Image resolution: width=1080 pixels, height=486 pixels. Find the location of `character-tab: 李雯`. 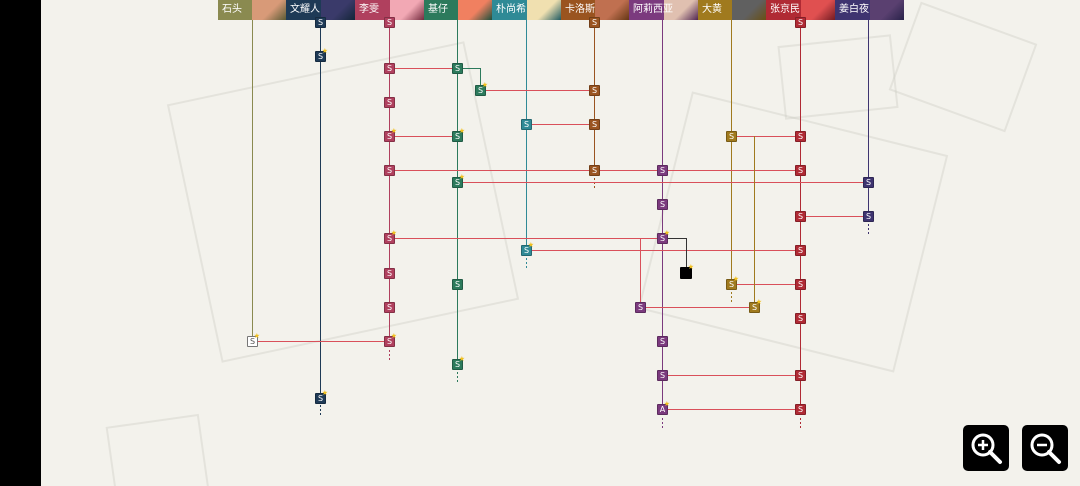

character-tab: 李雯 is located at coordinates (389, 10).